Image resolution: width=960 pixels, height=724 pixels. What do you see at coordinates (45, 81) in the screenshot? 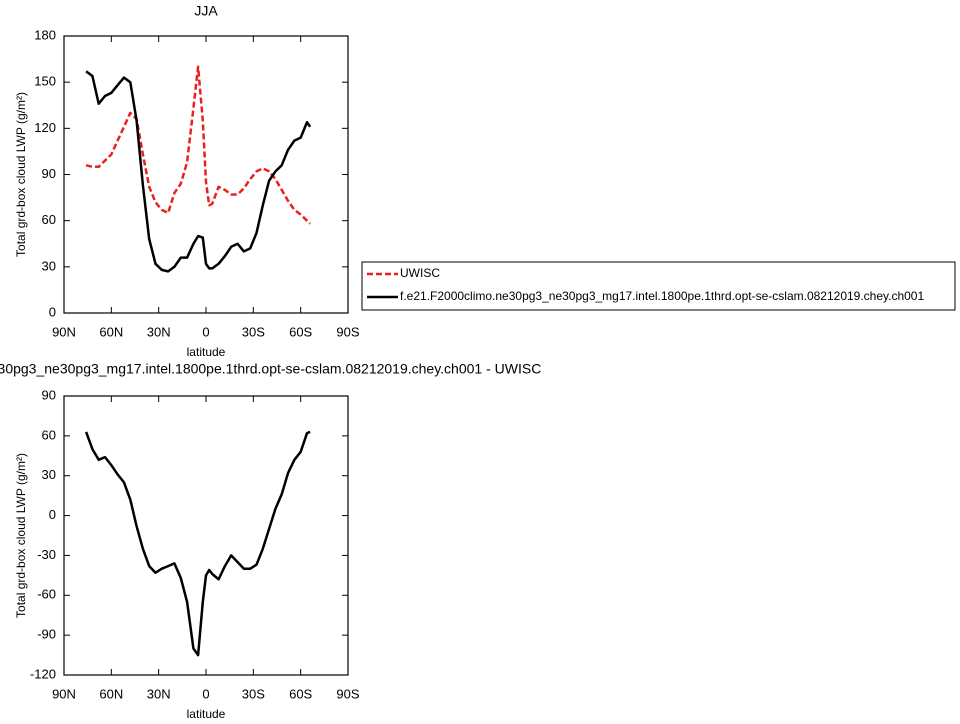
I see `y-tick-label: 150` at bounding box center [45, 81].